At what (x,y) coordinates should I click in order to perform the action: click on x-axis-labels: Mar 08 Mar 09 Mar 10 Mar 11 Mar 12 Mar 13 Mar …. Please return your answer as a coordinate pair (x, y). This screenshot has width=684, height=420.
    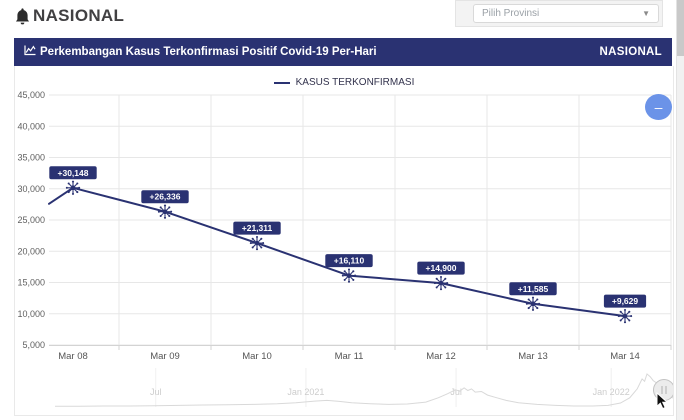
    Looking at the image, I should click on (349, 356).